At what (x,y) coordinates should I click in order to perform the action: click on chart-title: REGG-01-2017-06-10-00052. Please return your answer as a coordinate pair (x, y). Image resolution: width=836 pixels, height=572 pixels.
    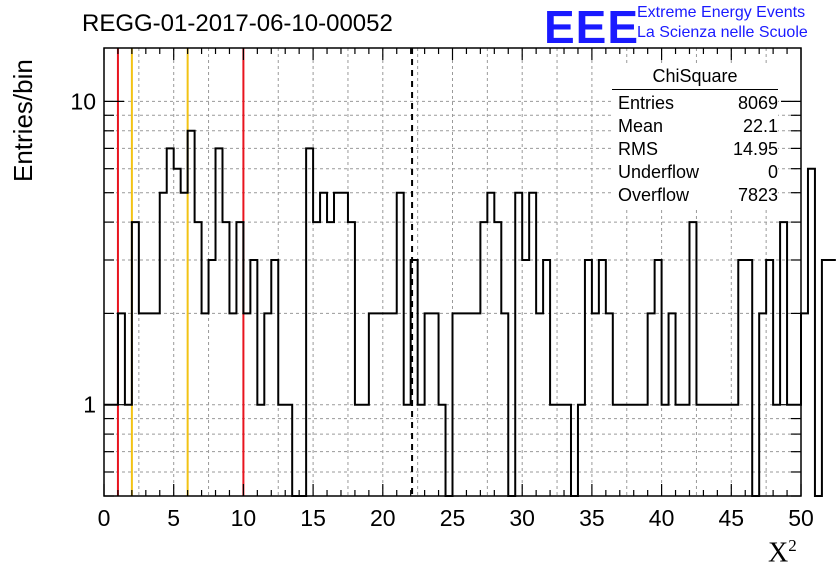
    Looking at the image, I should click on (237, 23).